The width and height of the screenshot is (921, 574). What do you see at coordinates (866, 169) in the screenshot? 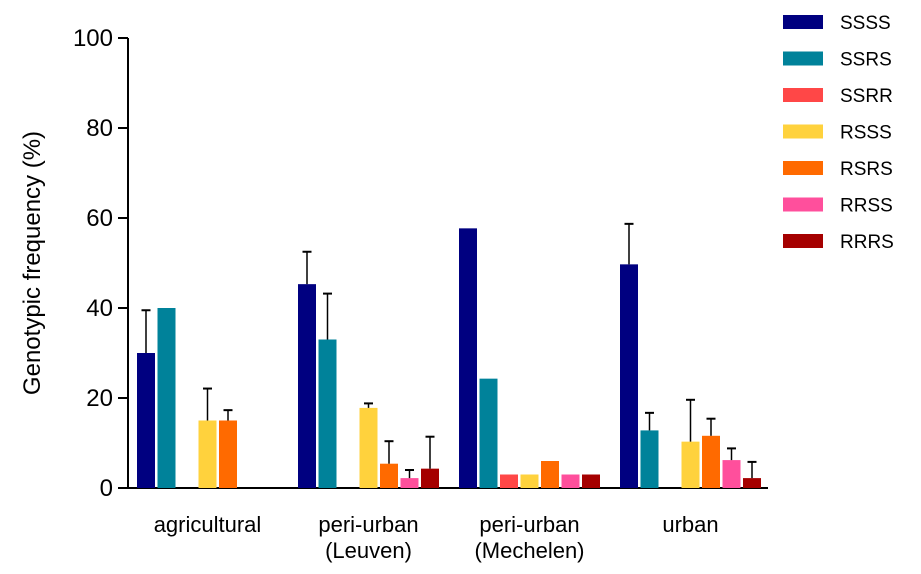
I see `legend-label-rsrs: RSRS` at bounding box center [866, 169].